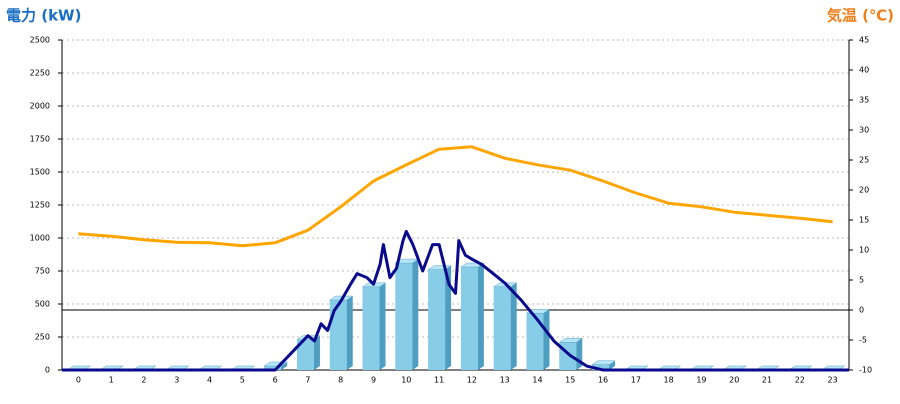  What do you see at coordinates (40, 106) in the screenshot?
I see `y-tick-label: 2000` at bounding box center [40, 106].